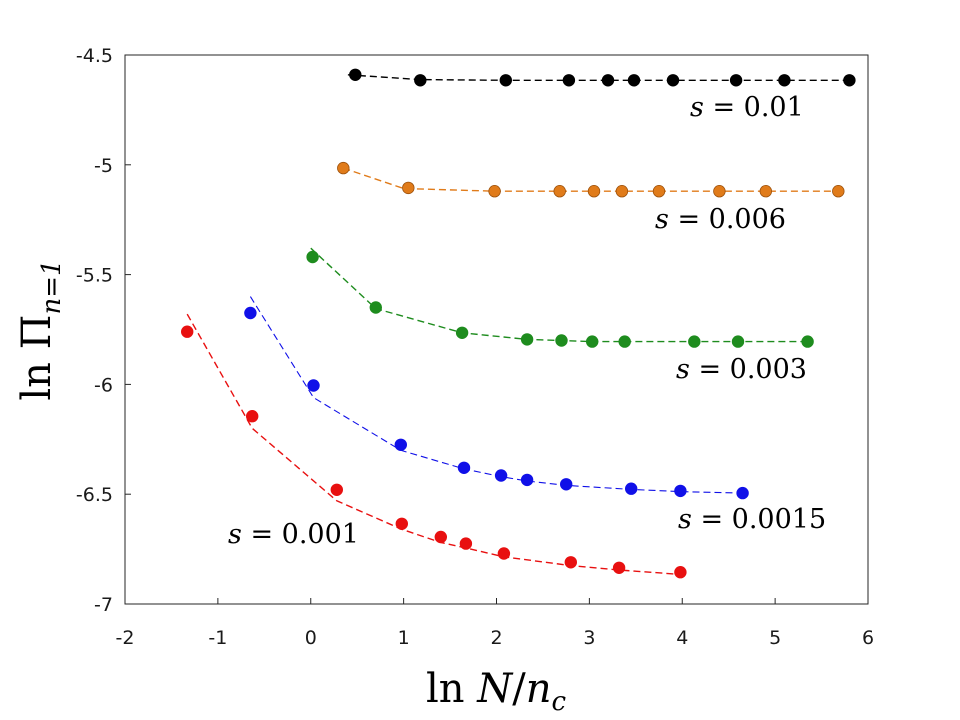 The width and height of the screenshot is (960, 720). What do you see at coordinates (519, 689) in the screenshot?
I see `x-axis-title-slash: /` at bounding box center [519, 689].